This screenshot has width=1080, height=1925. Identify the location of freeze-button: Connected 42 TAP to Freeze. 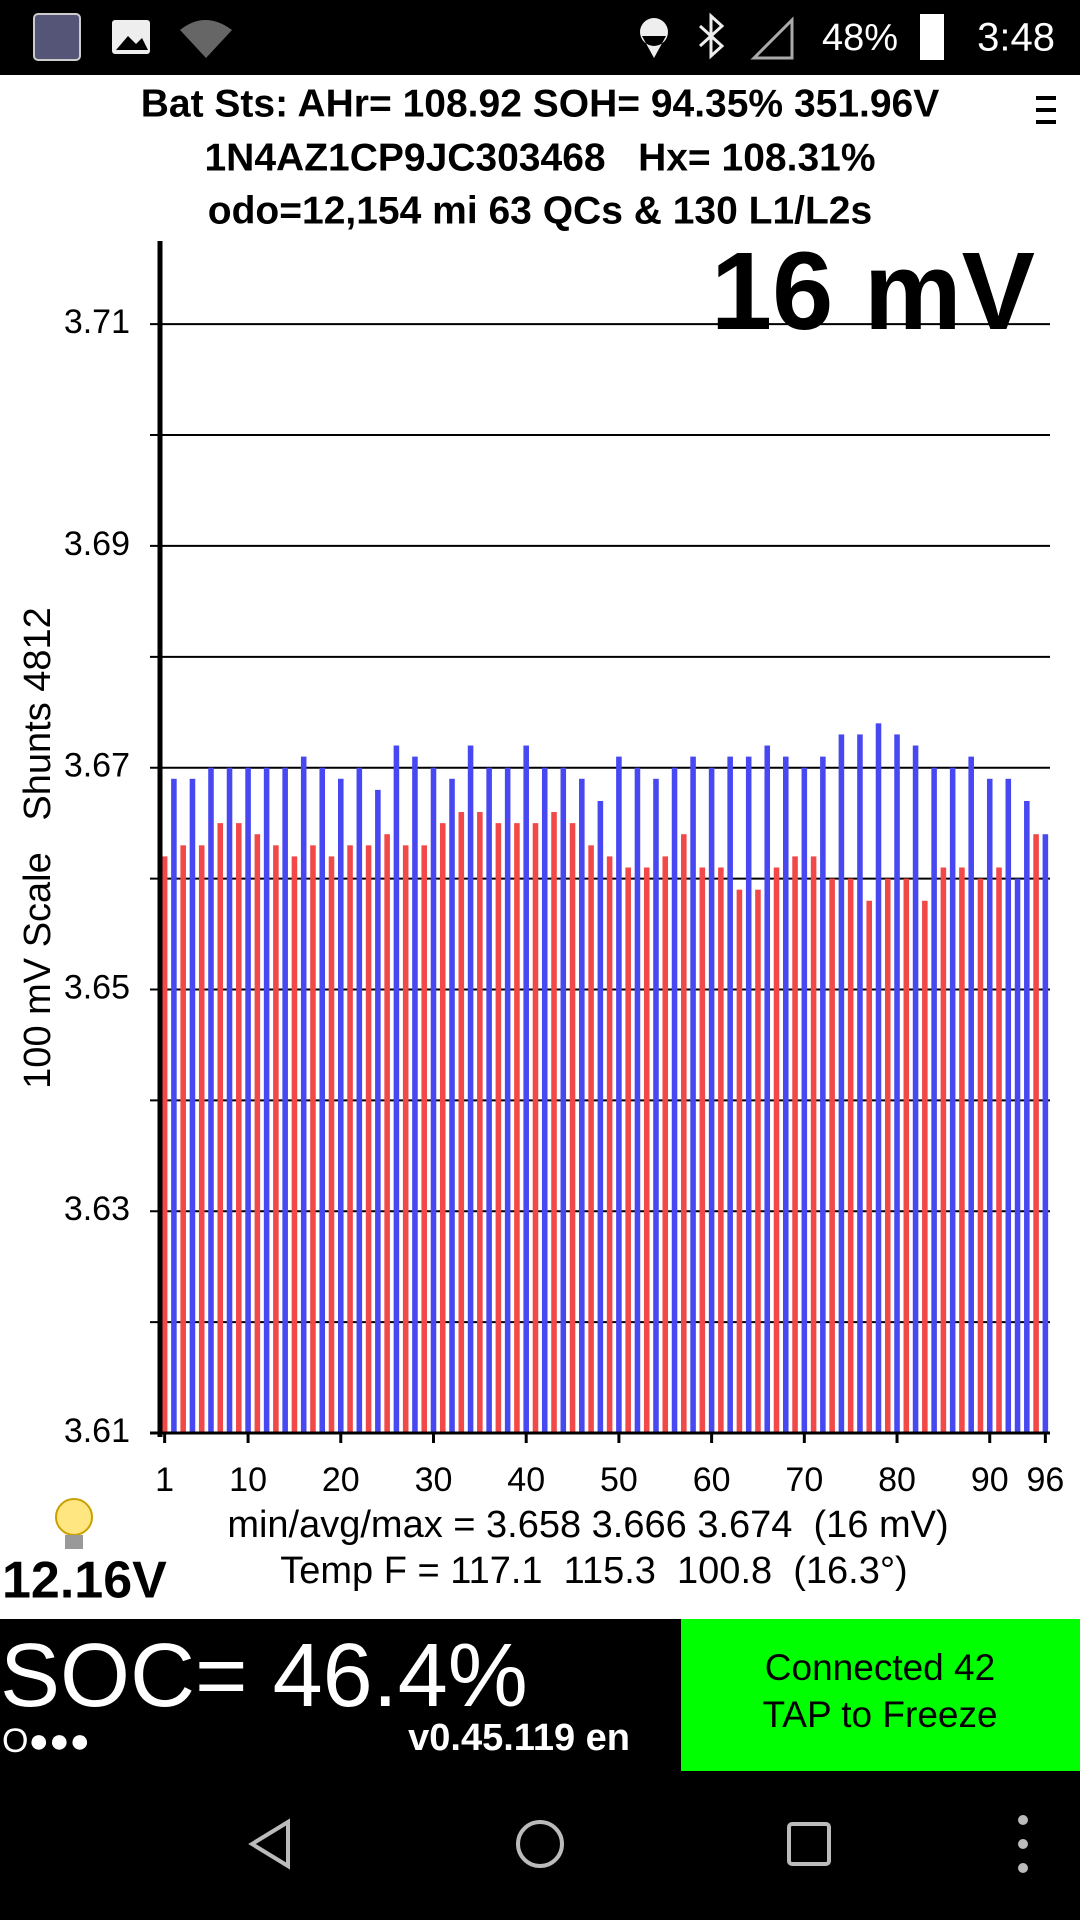
(880, 1695).